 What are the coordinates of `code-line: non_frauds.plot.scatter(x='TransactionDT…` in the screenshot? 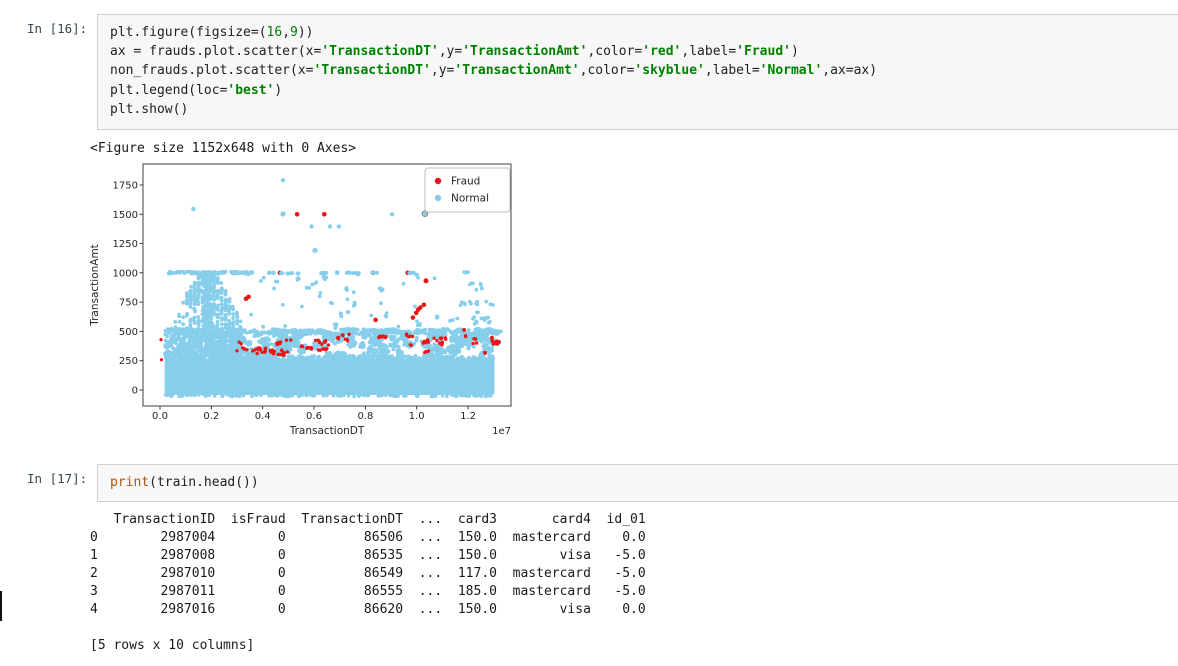 It's located at (494, 71).